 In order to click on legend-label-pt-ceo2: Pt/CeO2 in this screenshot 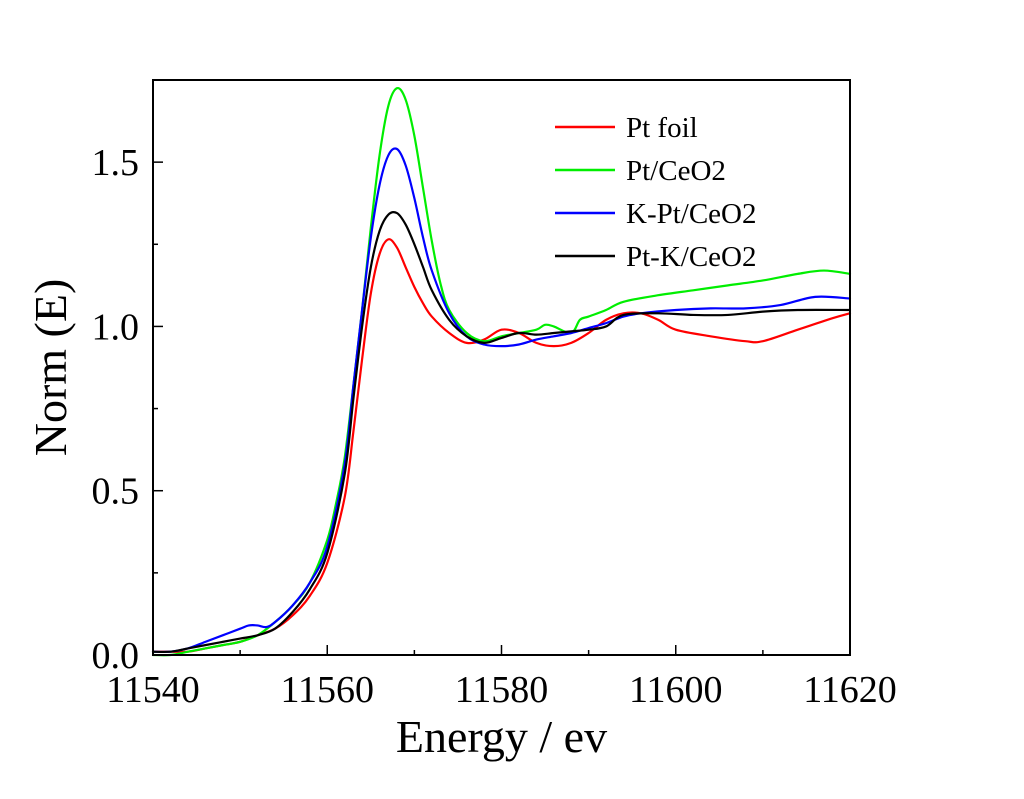, I will do `click(676, 171)`.